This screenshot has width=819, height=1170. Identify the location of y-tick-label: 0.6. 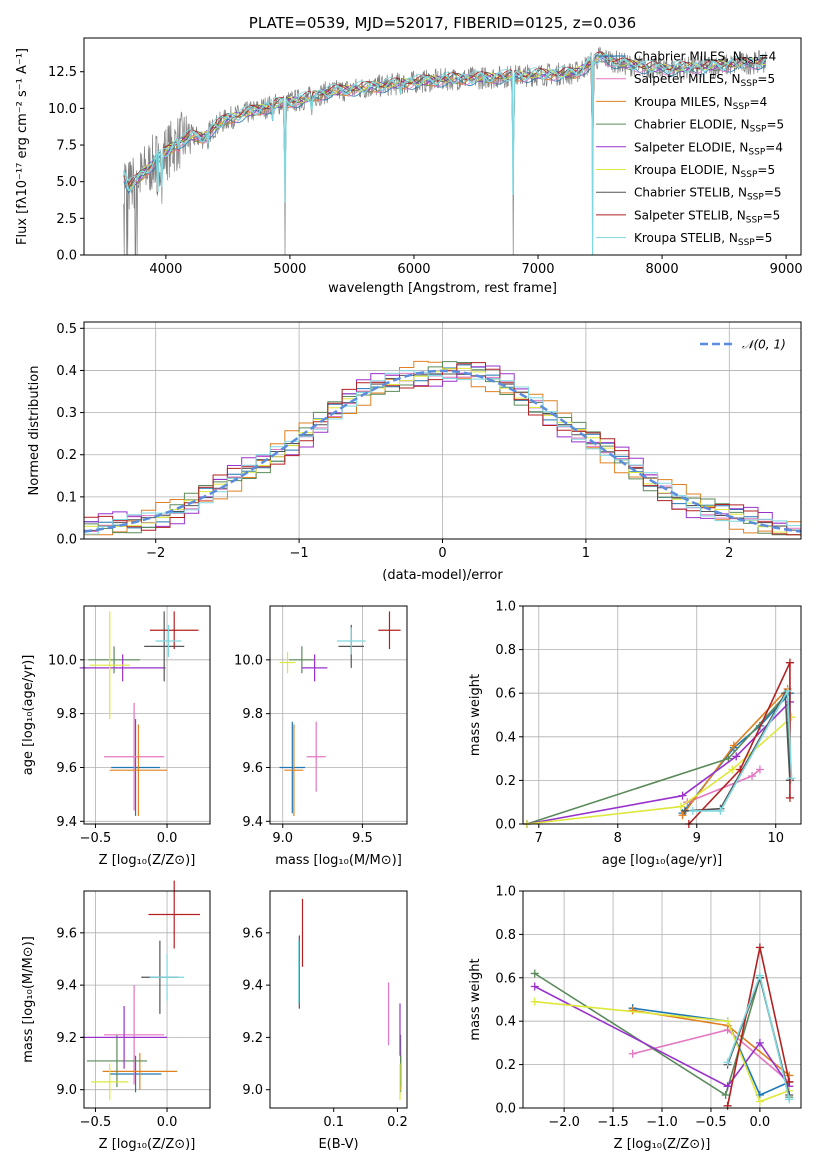
(505, 978).